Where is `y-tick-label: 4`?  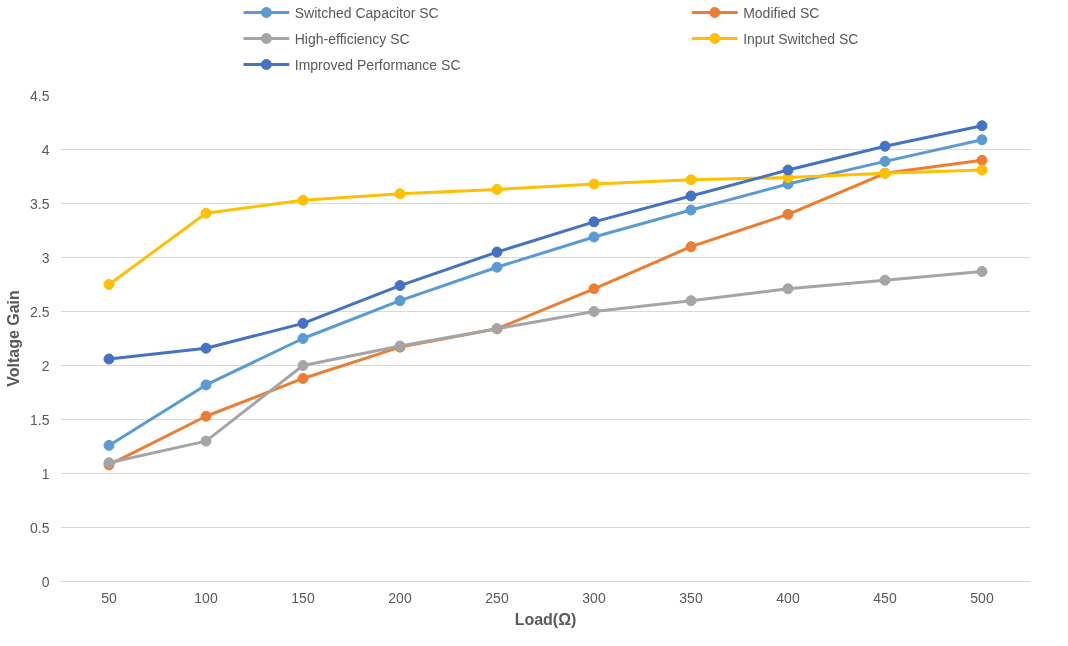
y-tick-label: 4 is located at coordinates (45, 149).